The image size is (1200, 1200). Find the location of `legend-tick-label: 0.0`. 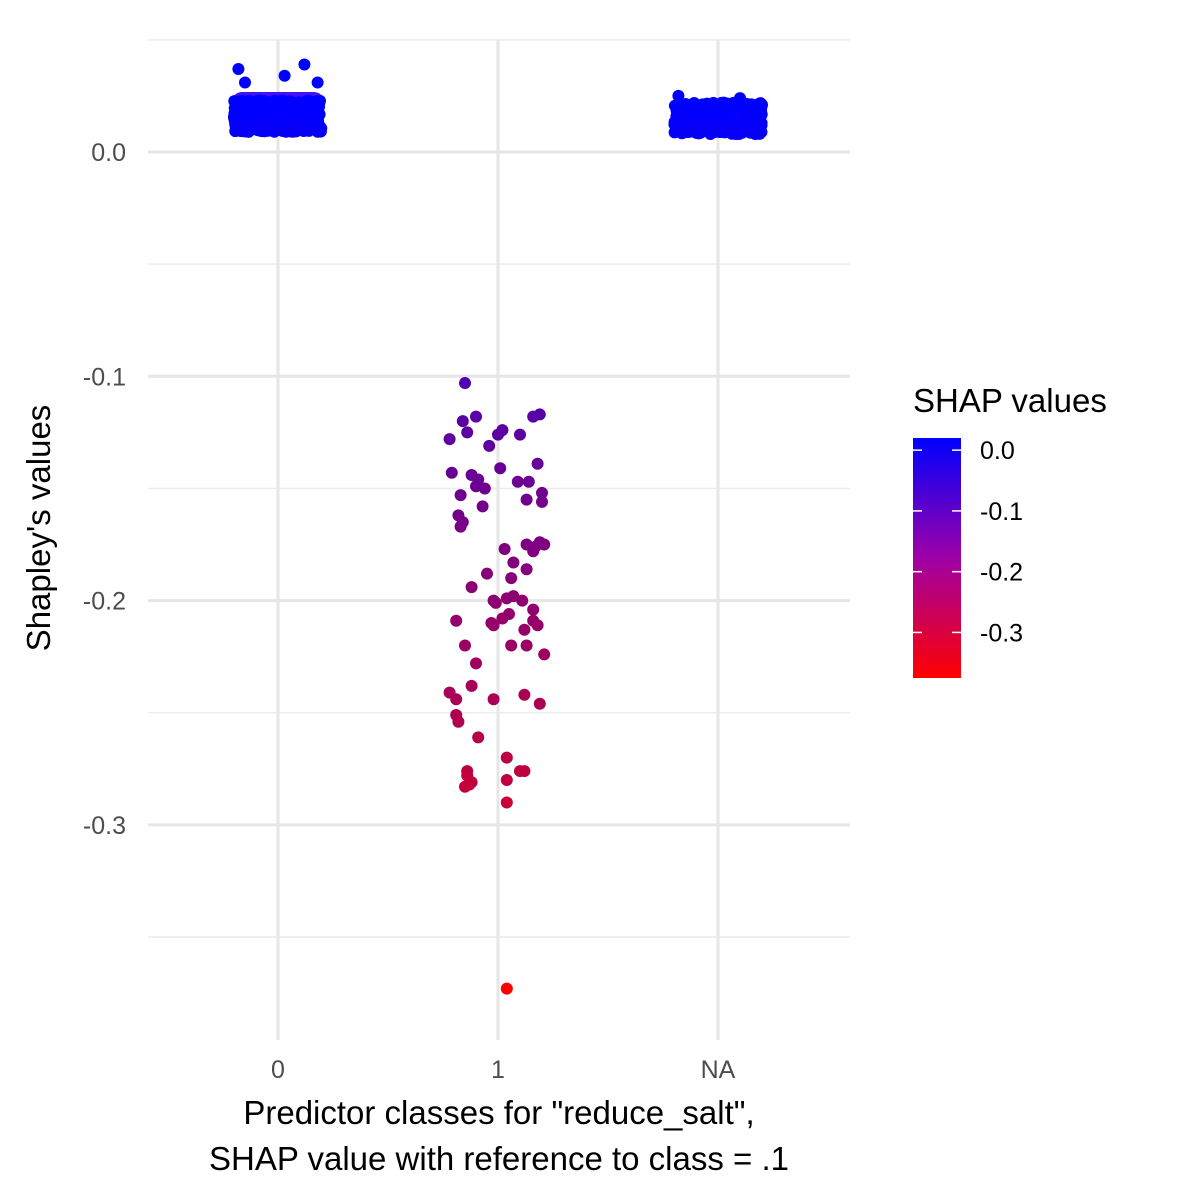

legend-tick-label: 0.0 is located at coordinates (997, 451).